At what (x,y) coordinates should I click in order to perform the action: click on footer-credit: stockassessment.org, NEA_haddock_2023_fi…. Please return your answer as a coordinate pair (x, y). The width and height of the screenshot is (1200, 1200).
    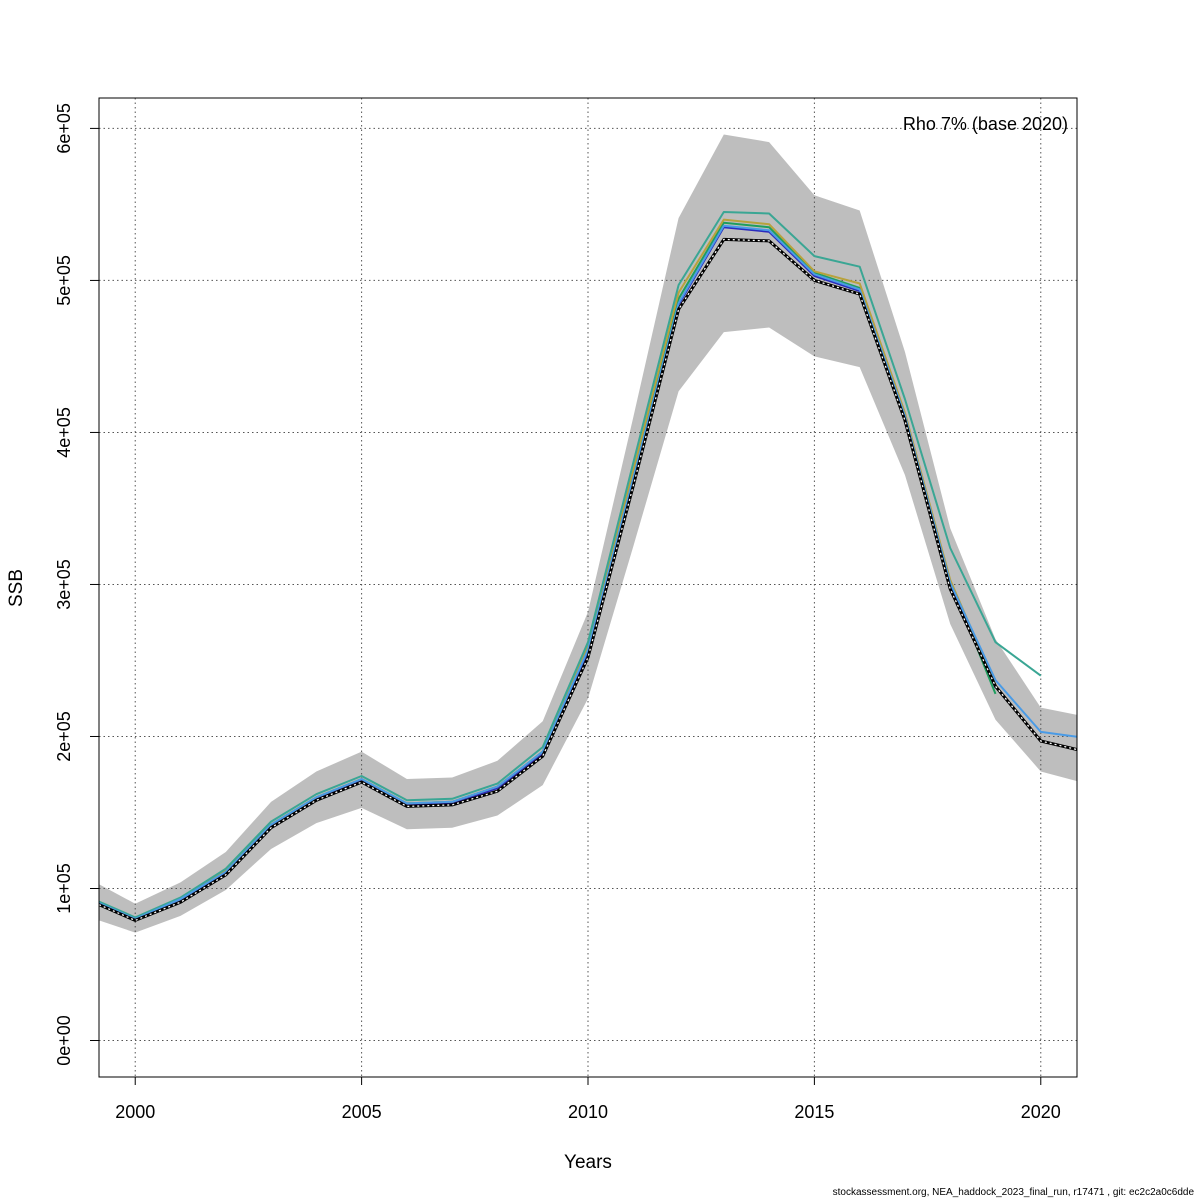
    Looking at the image, I should click on (1014, 1192).